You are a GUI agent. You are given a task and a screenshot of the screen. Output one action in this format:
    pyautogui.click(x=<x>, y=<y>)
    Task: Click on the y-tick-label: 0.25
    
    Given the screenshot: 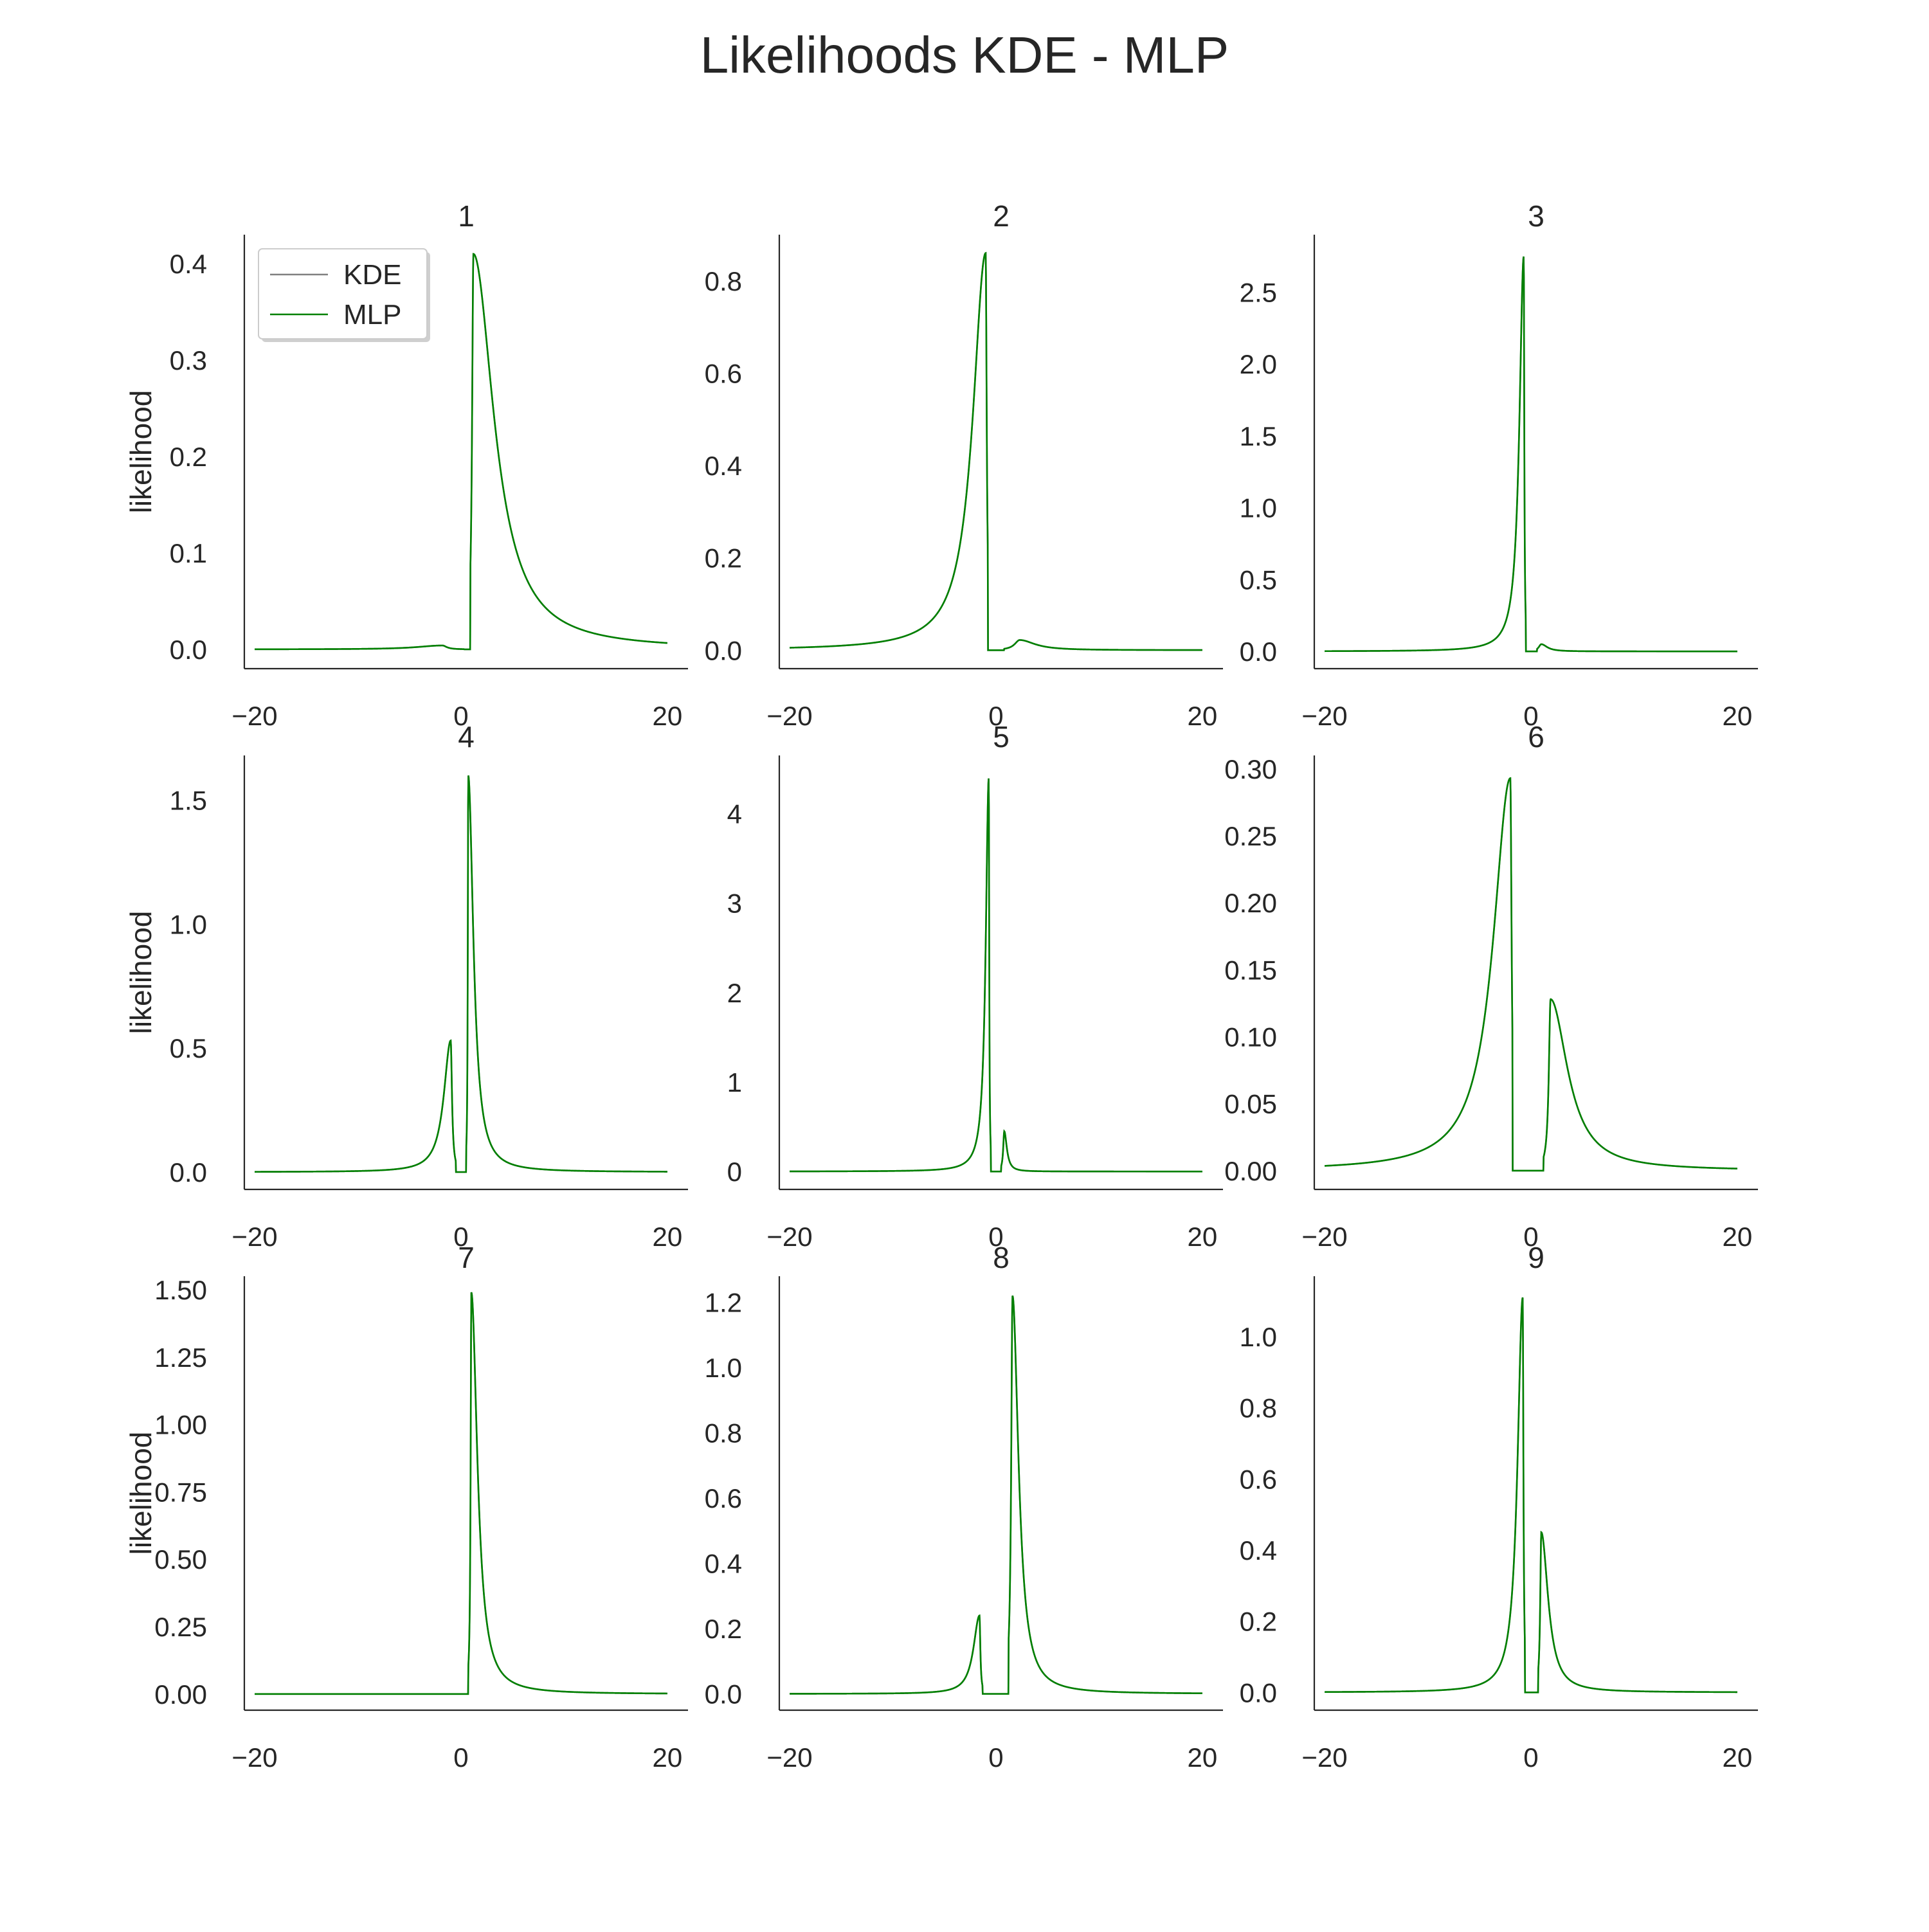 What is the action you would take?
    pyautogui.click(x=180, y=1627)
    